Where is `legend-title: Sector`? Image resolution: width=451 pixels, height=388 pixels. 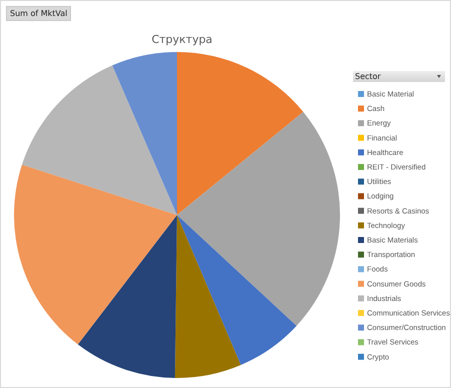
legend-title: Sector is located at coordinates (399, 76).